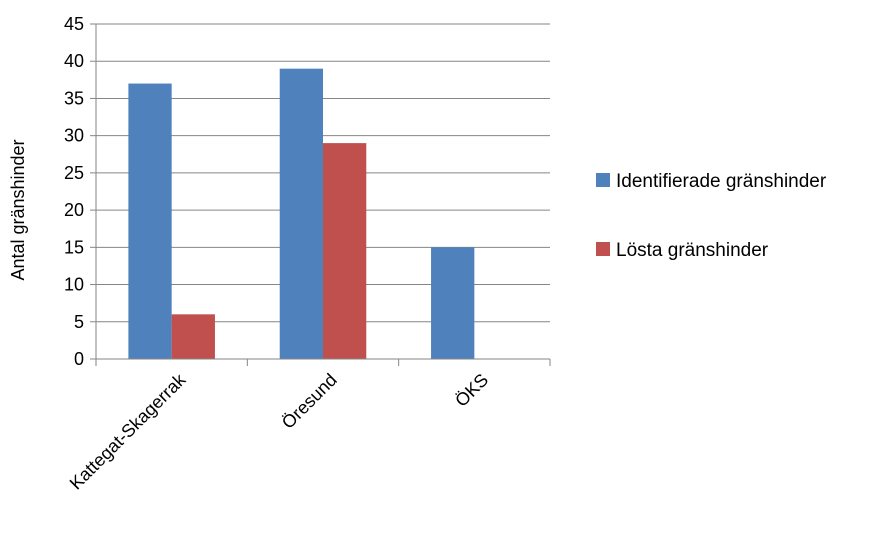 The height and width of the screenshot is (540, 893). Describe the element at coordinates (18, 209) in the screenshot. I see `y-axis-label: Antal gränshinder` at that location.